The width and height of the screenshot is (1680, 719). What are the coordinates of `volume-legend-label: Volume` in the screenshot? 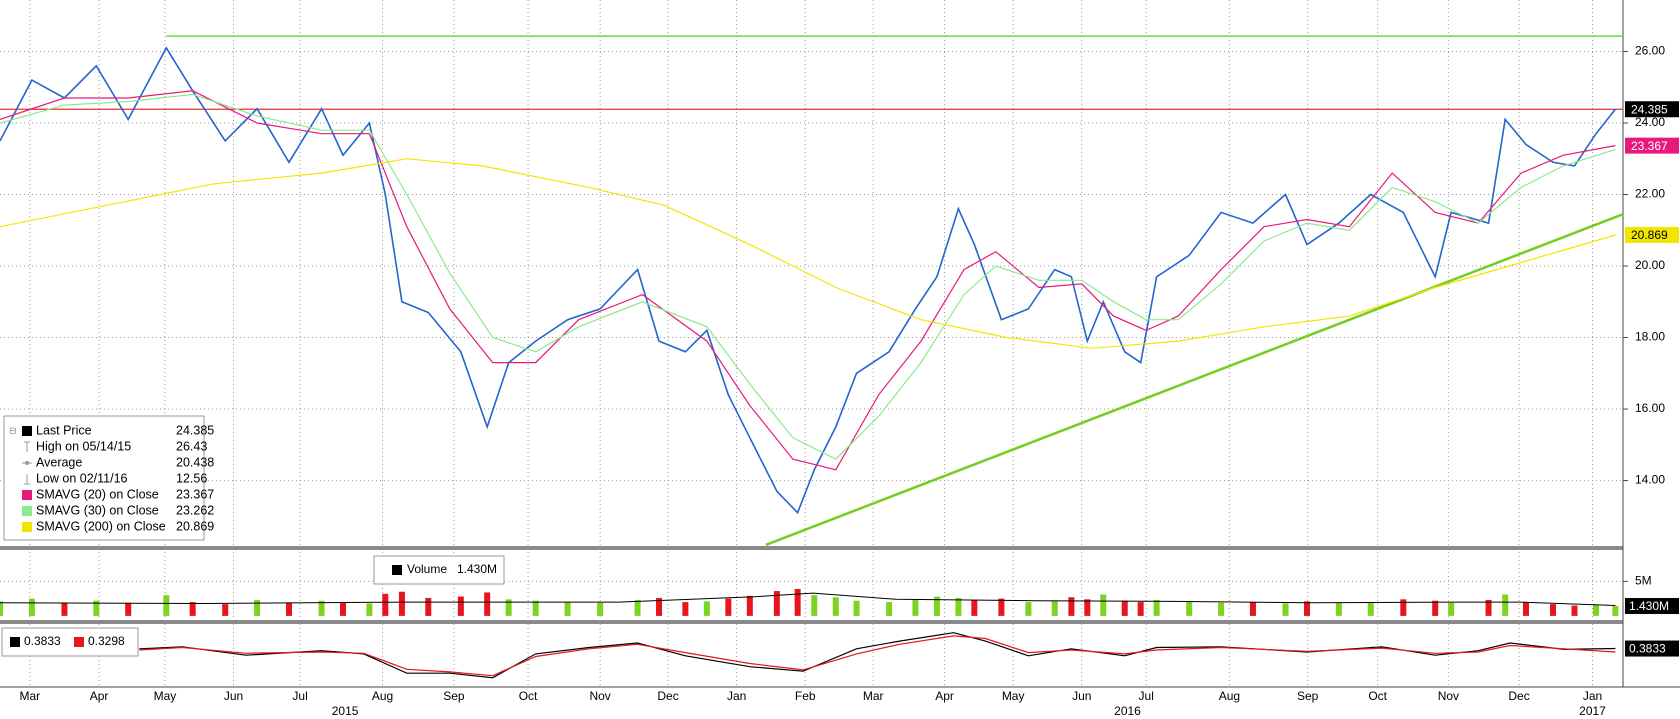 It's located at (427, 569).